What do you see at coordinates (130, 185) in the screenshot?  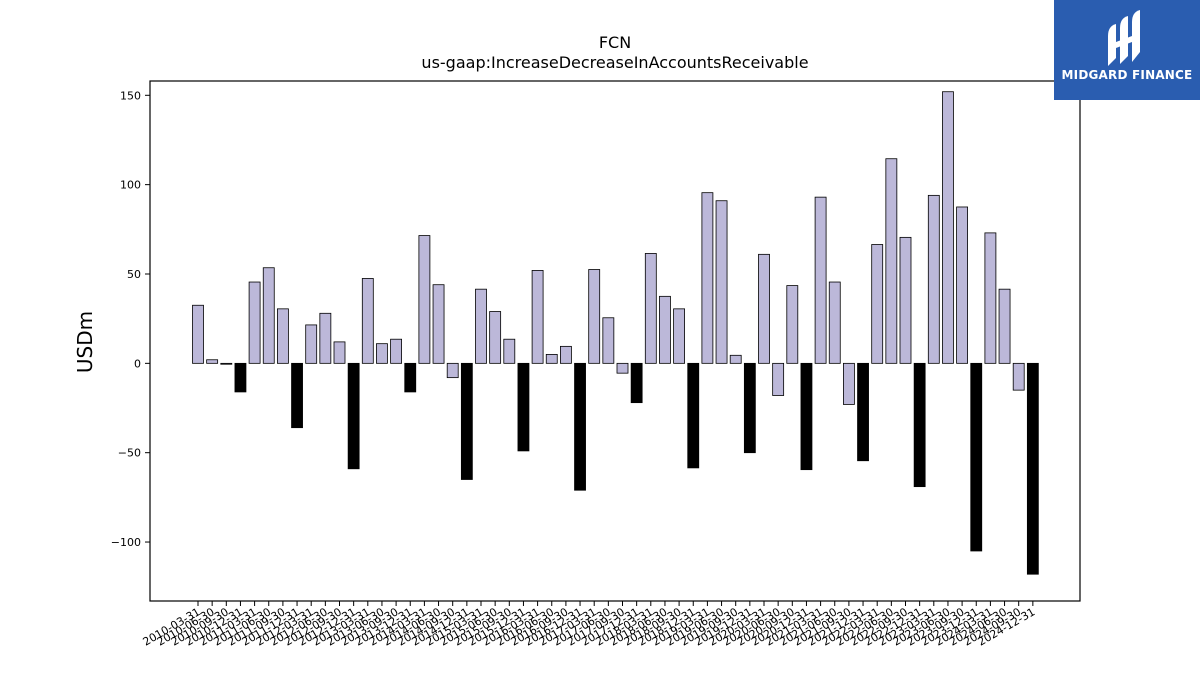 I see `y-tick-label: 100` at bounding box center [130, 185].